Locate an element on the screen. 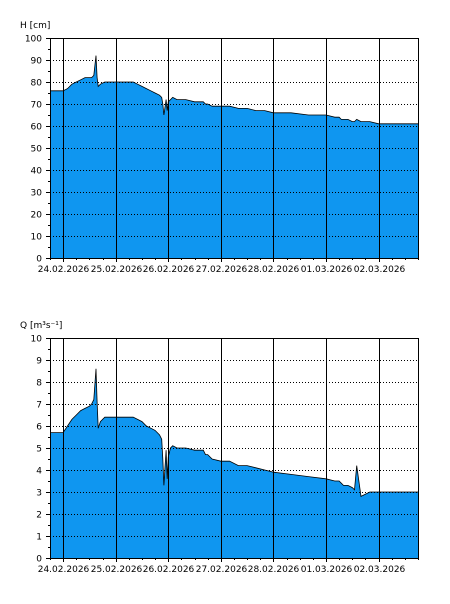 Image resolution: width=450 pixels, height=604 pixels. y-tick-label: 100 is located at coordinates (33, 40).